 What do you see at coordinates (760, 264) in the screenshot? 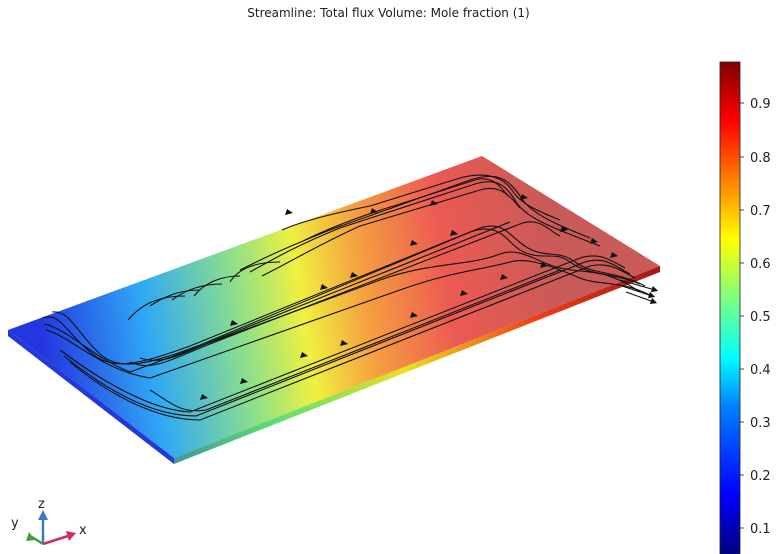
I see `colorbar-tick-label: 0.6` at bounding box center [760, 264].